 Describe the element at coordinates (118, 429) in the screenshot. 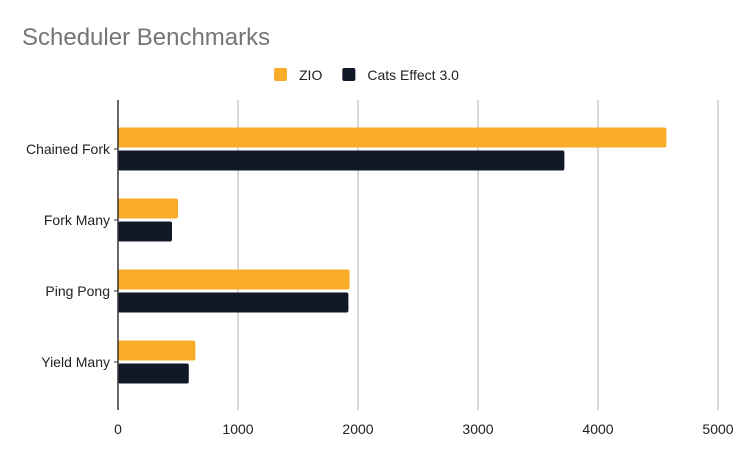

I see `x-tick-label: 0` at that location.